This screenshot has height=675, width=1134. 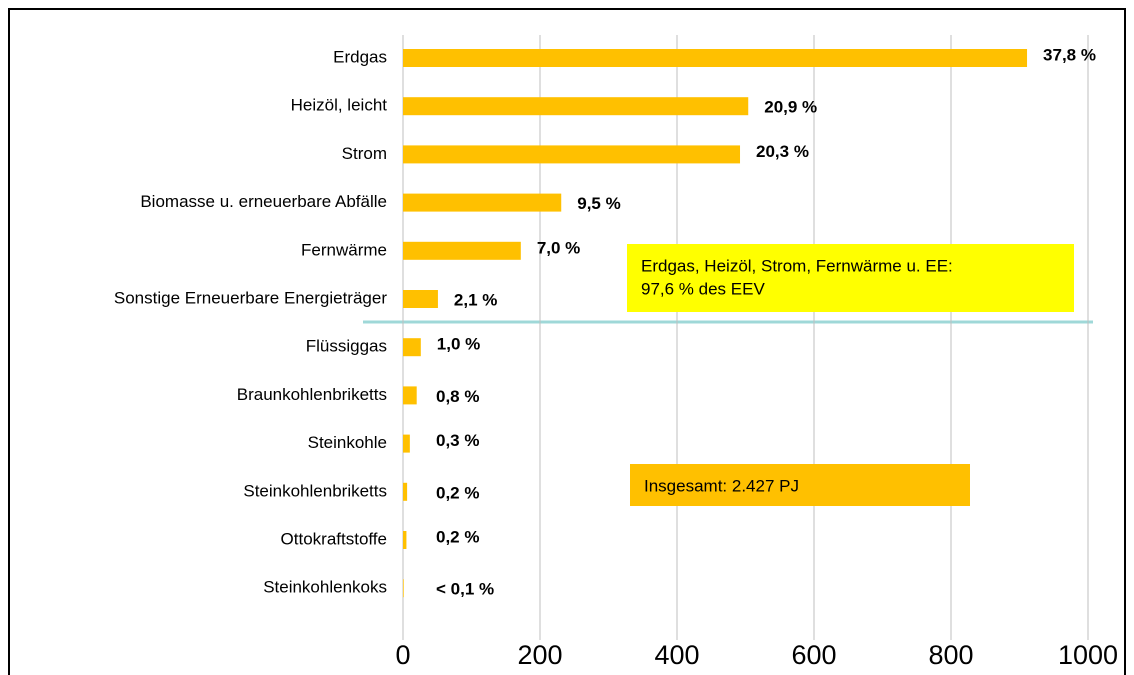 I want to click on percent-label: < 0,1 %, so click(x=465, y=589).